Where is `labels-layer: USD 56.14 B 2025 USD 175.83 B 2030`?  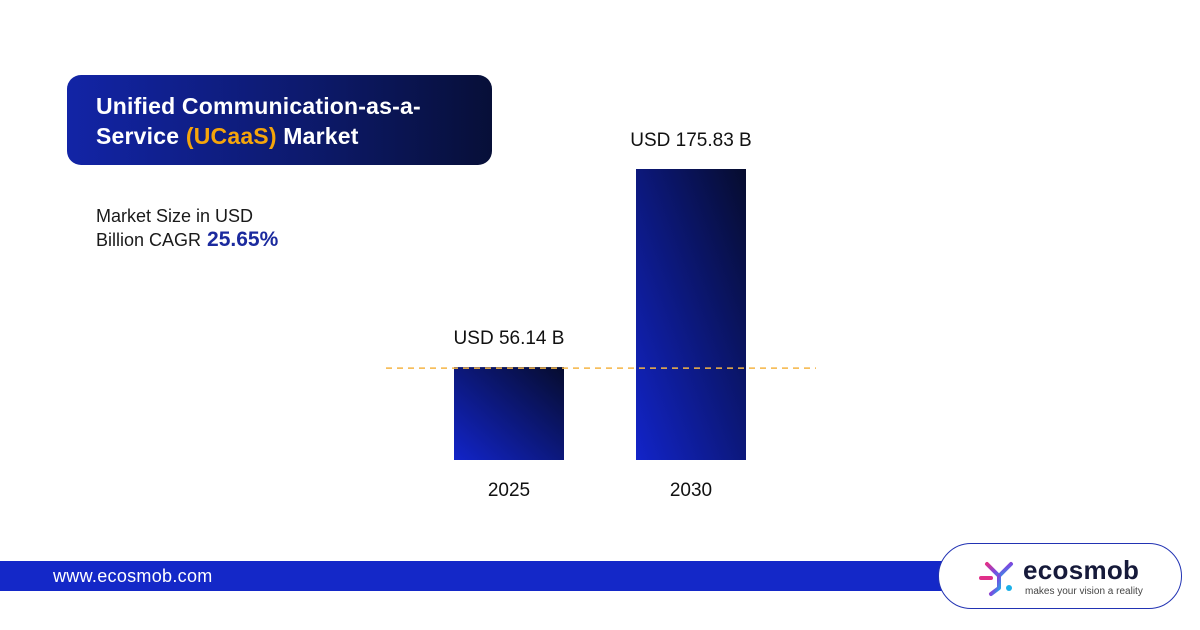 labels-layer: USD 56.14 B 2025 USD 175.83 B 2030 is located at coordinates (603, 315).